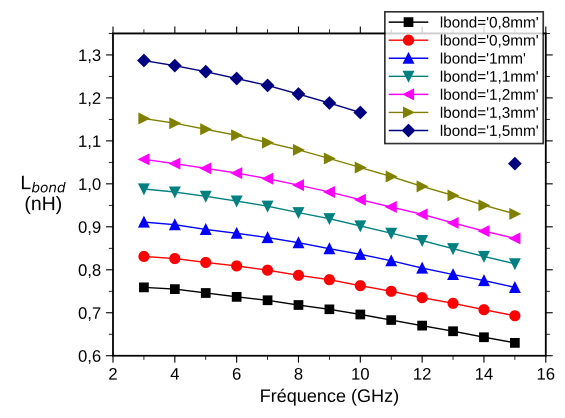 This screenshot has height=418, width=565. Describe the element at coordinates (89, 56) in the screenshot. I see `y-tick-label: 1,3` at that location.